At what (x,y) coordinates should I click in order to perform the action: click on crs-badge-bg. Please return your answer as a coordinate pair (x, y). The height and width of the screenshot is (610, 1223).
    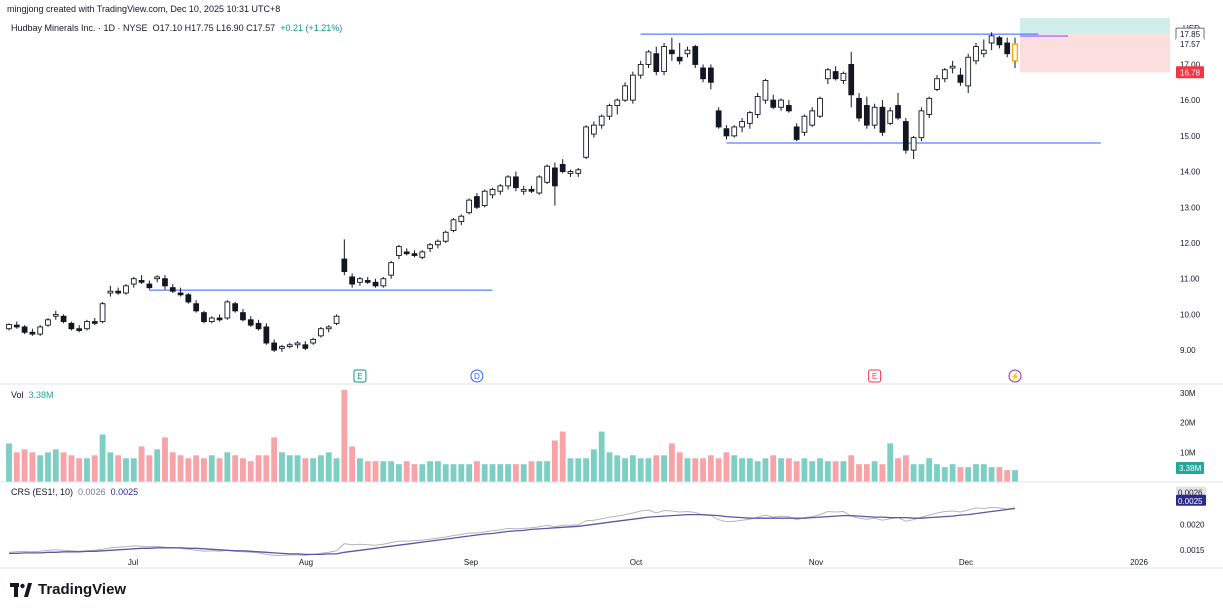
    Looking at the image, I should click on (1191, 500).